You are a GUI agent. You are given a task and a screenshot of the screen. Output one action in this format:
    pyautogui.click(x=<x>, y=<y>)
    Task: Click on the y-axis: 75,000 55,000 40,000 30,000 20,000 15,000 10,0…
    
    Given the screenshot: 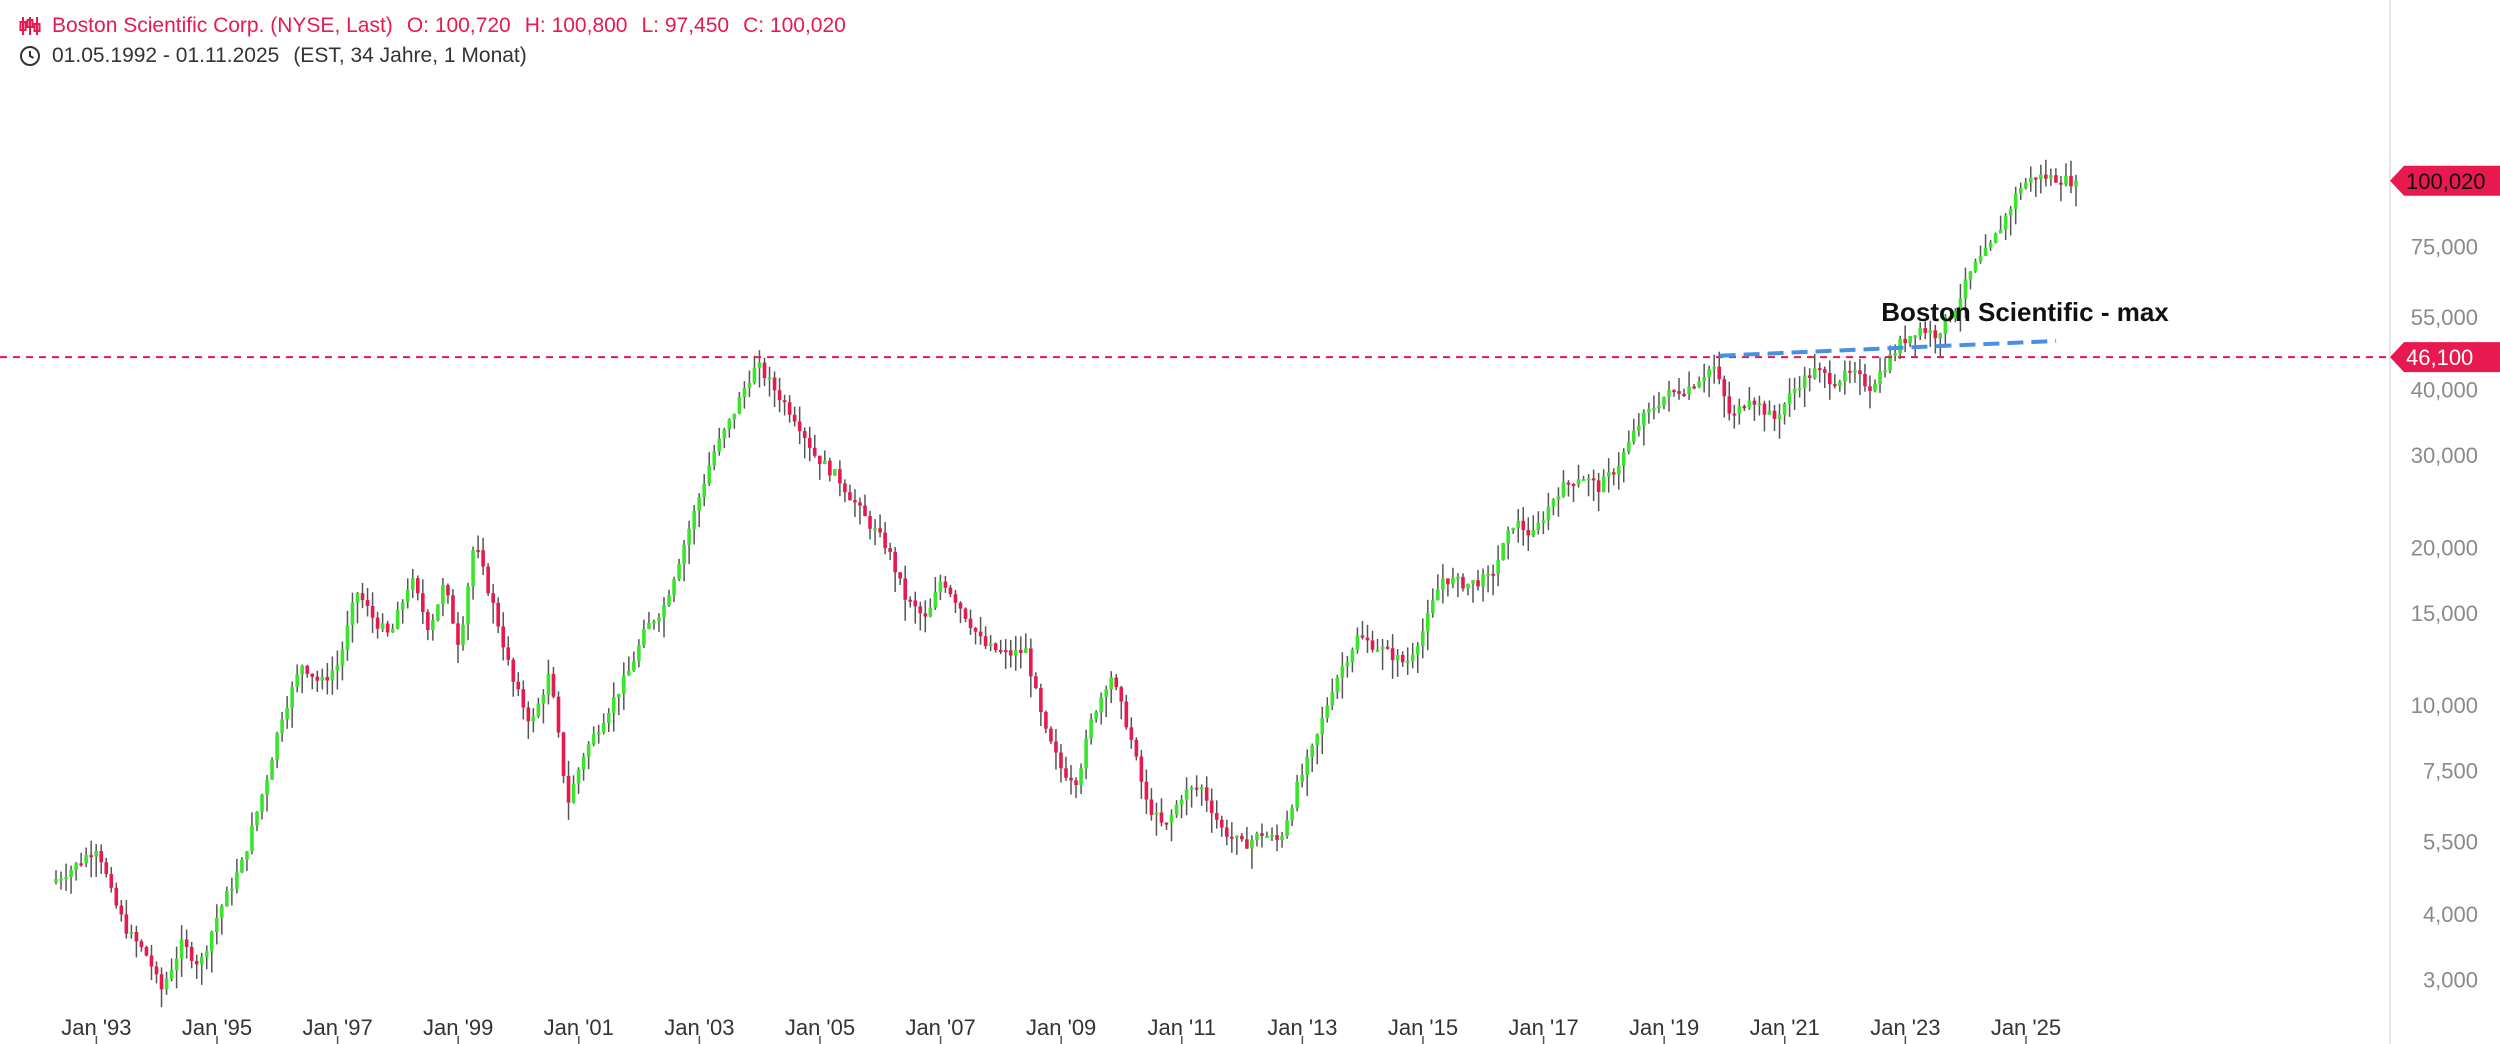 What is the action you would take?
    pyautogui.click(x=2444, y=613)
    